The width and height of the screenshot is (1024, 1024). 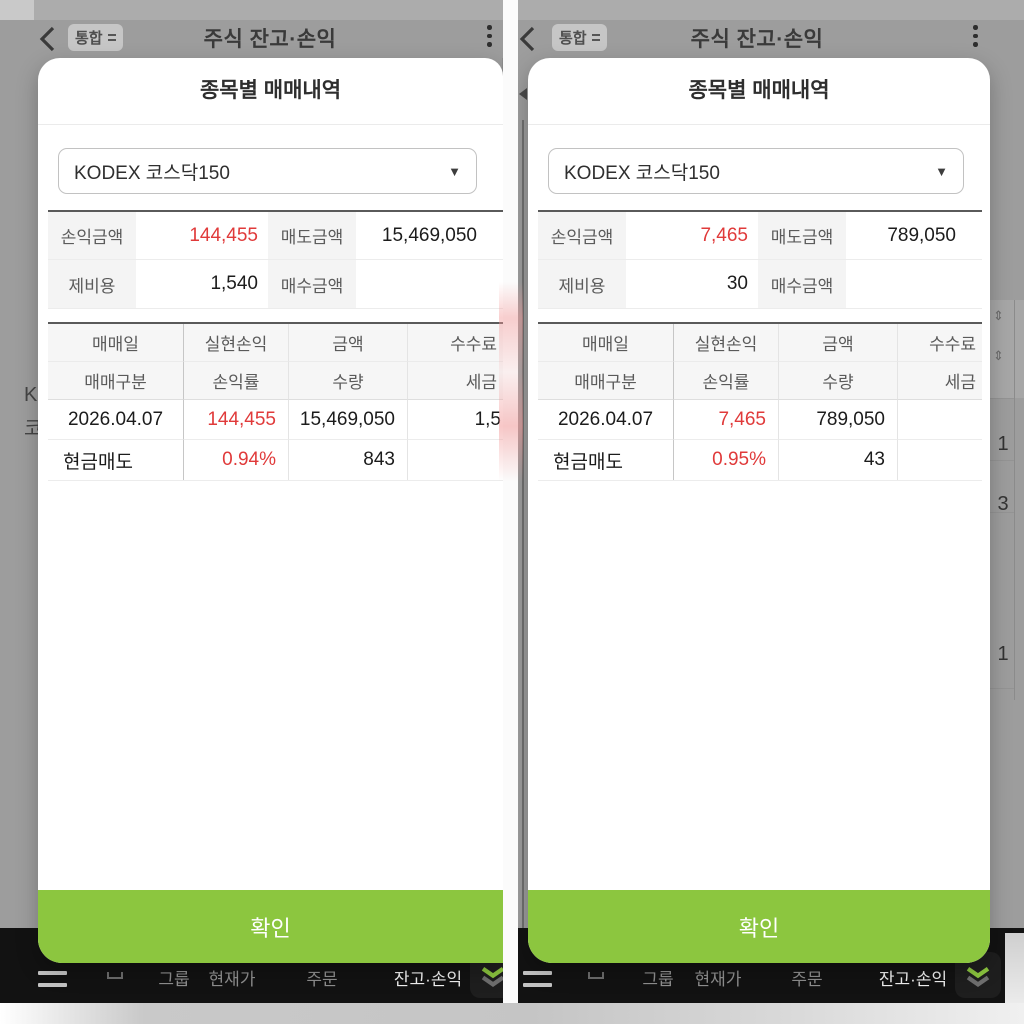 What do you see at coordinates (235, 420) in the screenshot?
I see `trade-realized-pl: 144,455` at bounding box center [235, 420].